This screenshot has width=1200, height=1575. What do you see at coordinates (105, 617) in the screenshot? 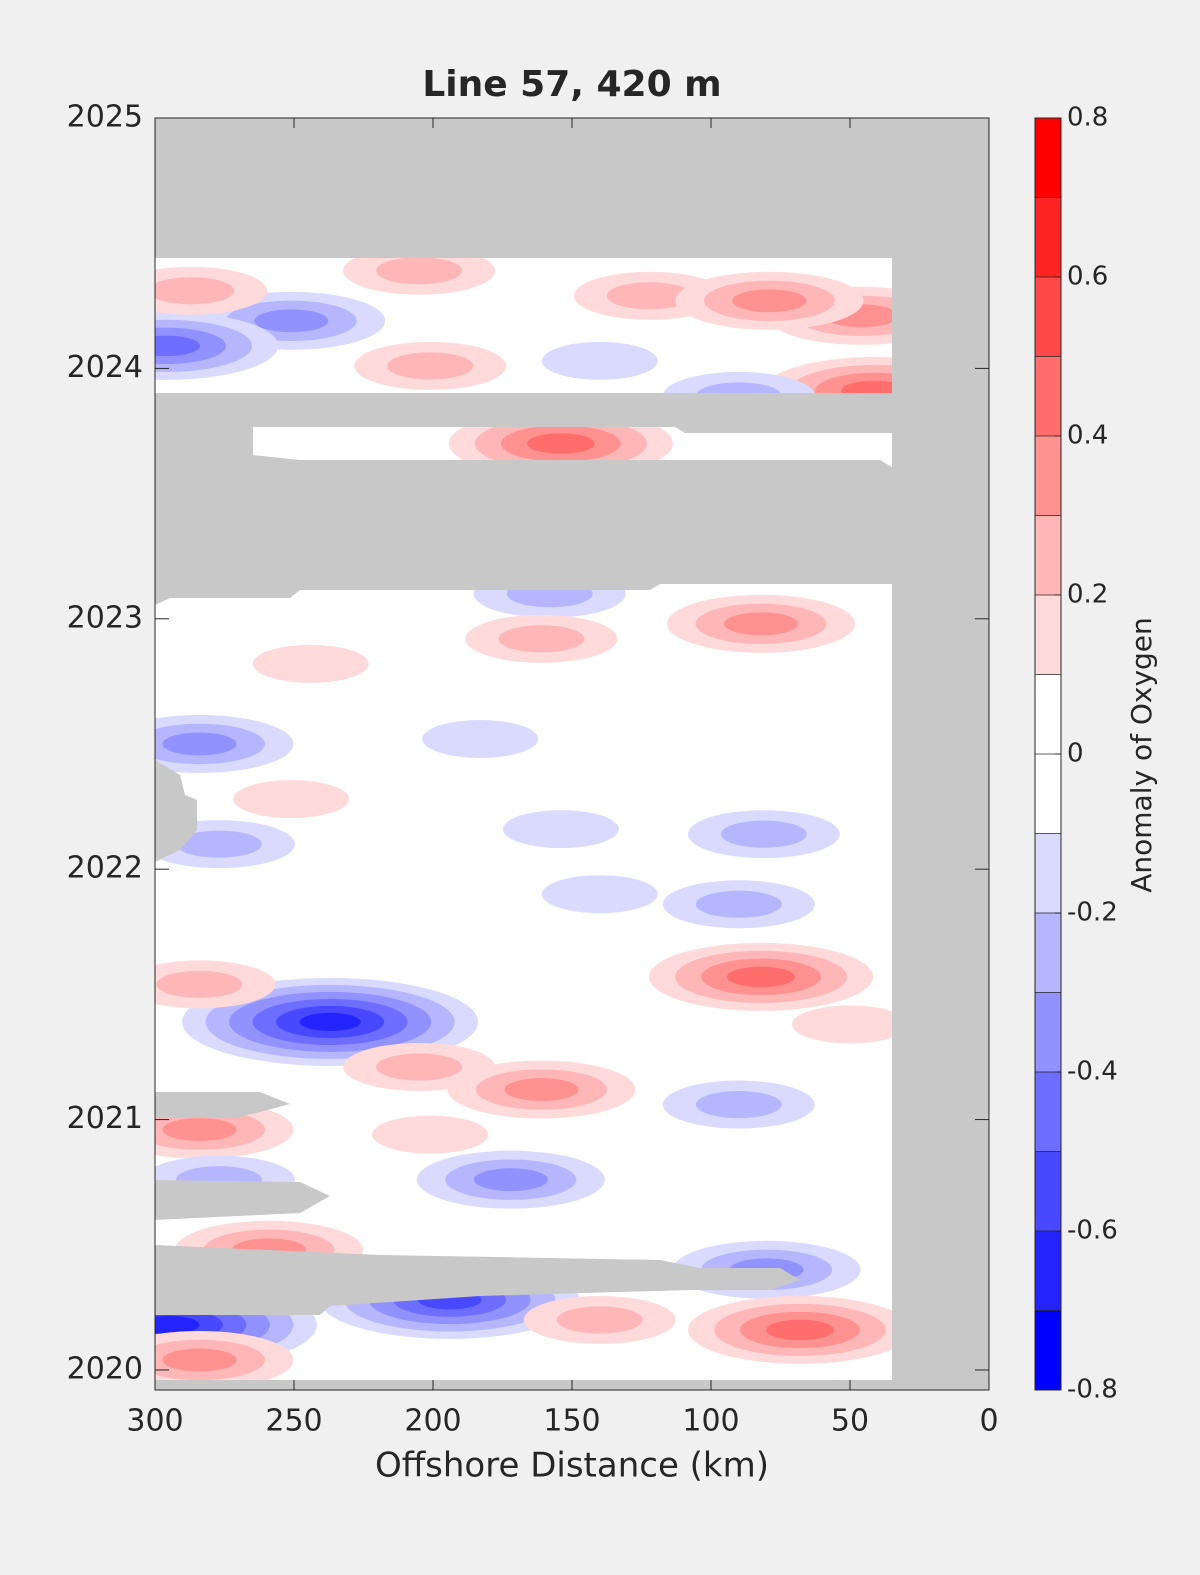
I see `y-tick-label: 2023` at bounding box center [105, 617].